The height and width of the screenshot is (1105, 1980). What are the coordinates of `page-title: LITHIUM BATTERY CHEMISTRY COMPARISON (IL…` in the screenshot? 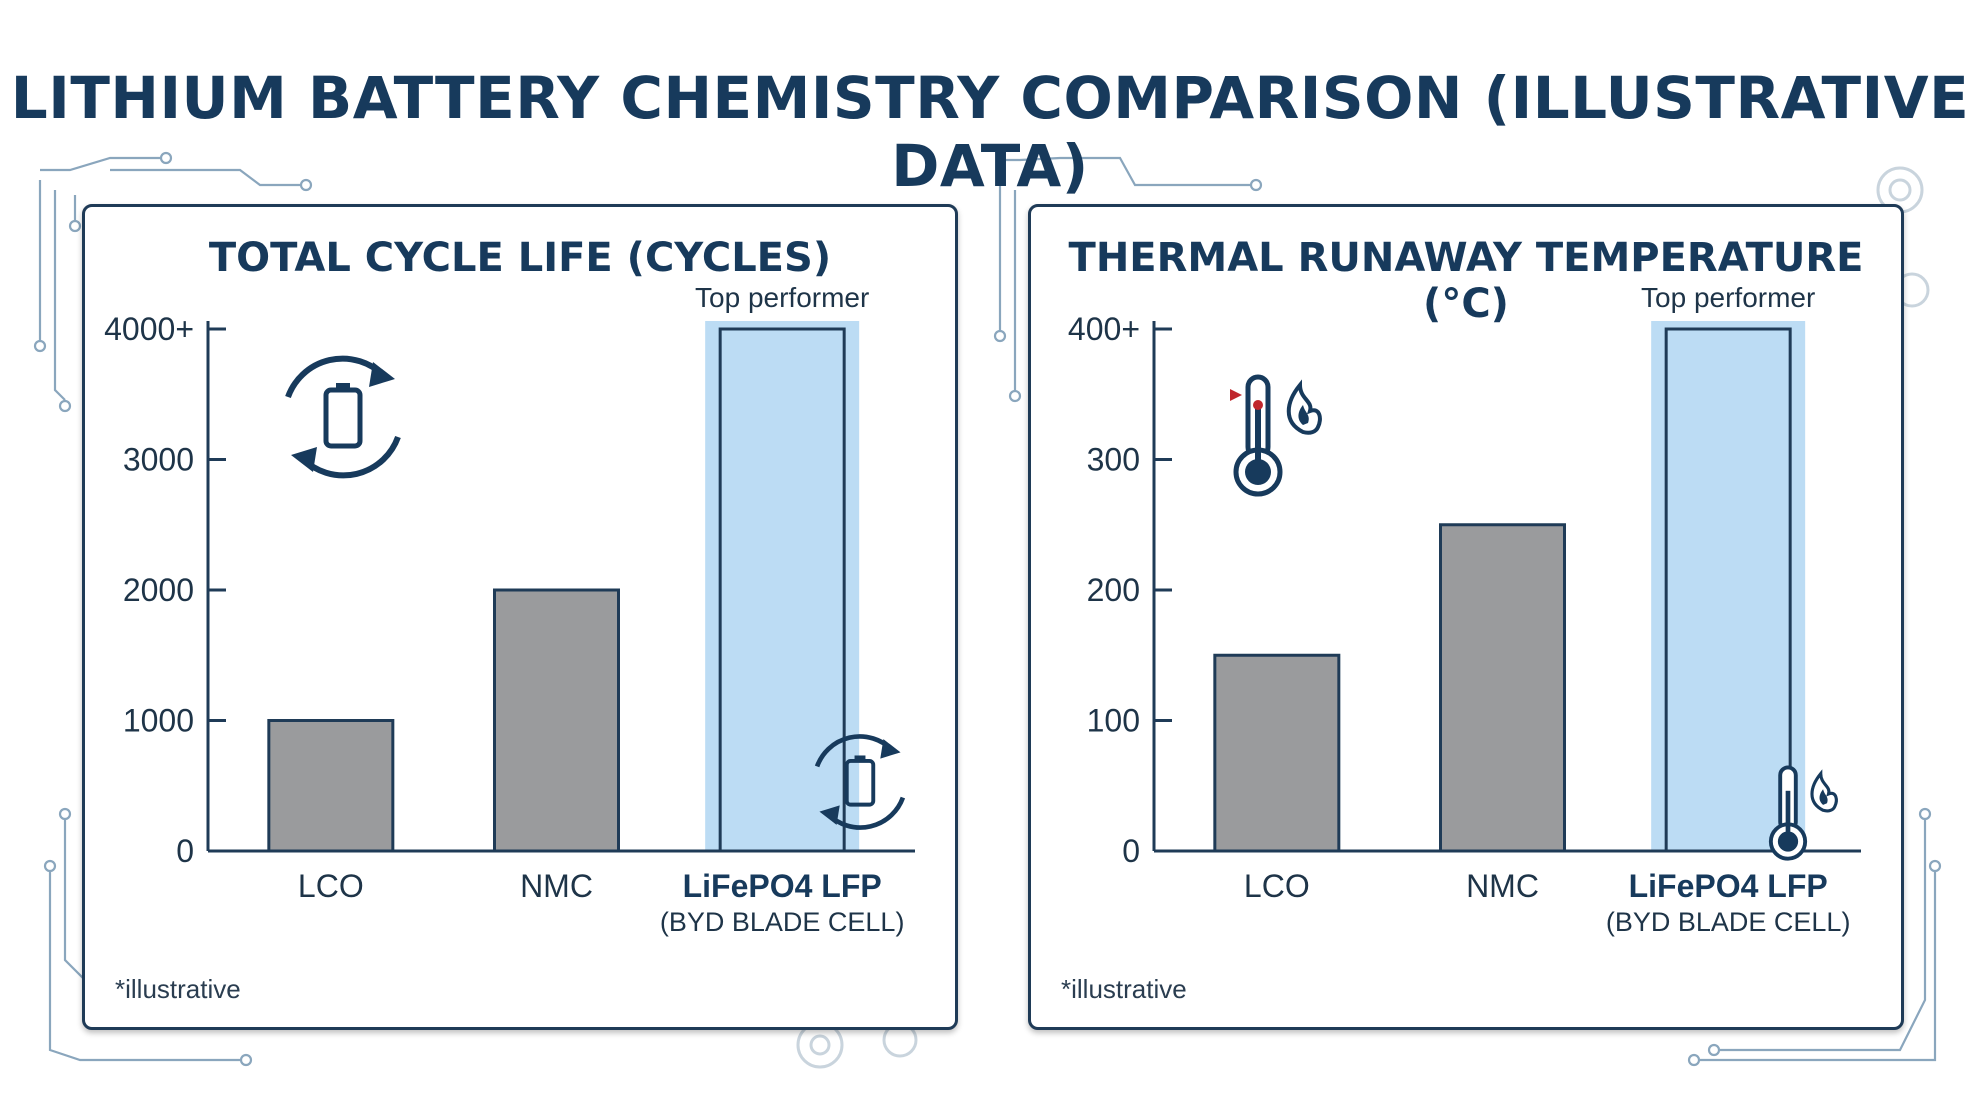 It's located at (990, 132).